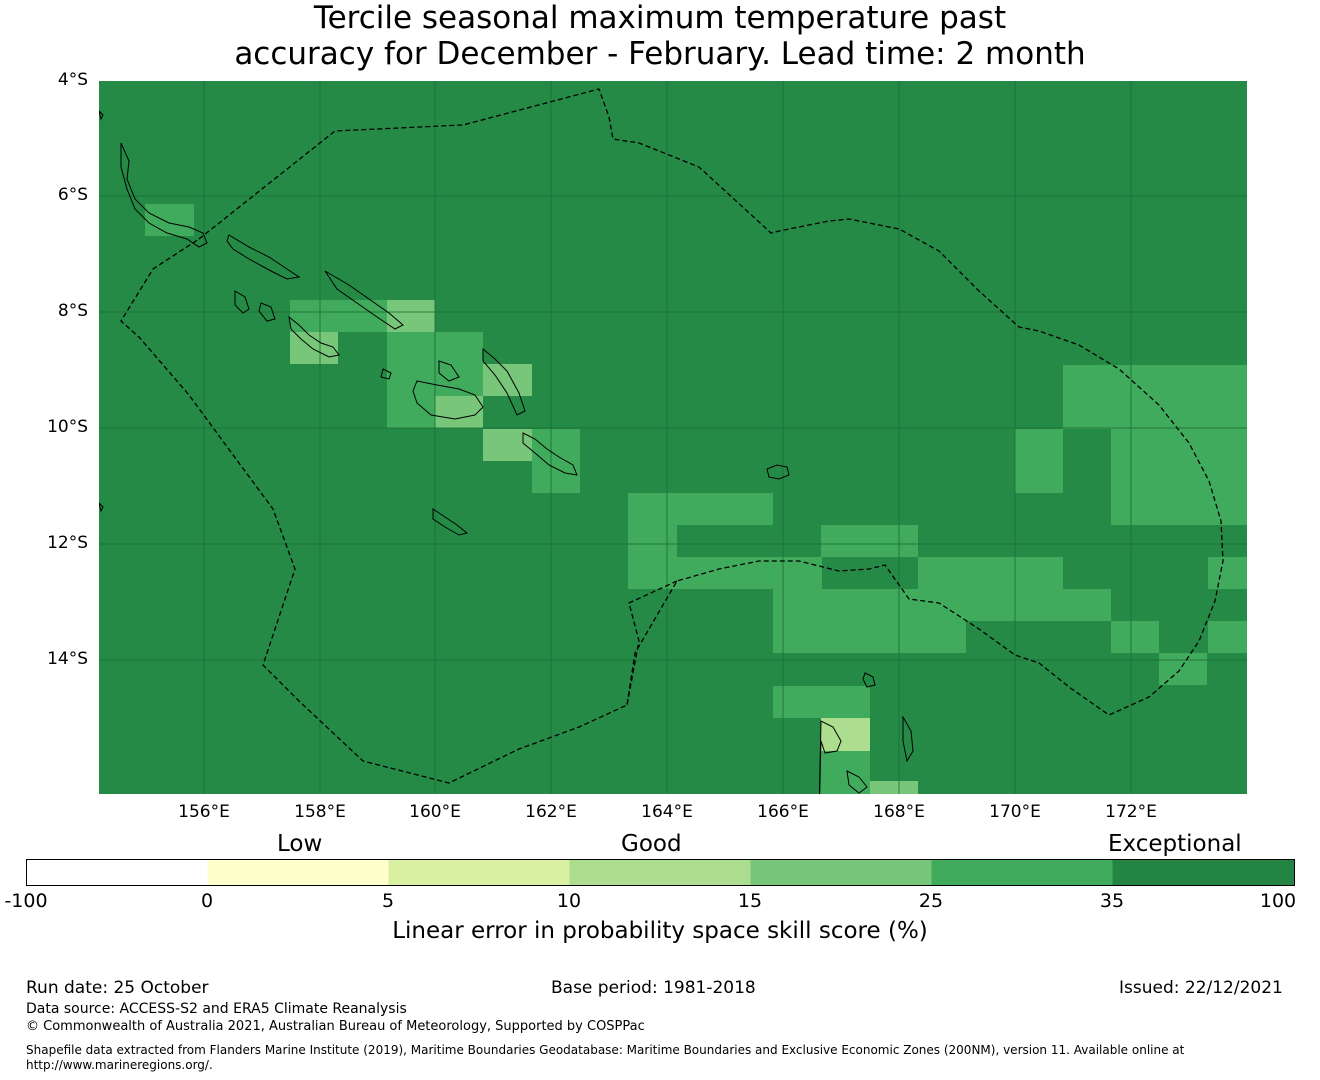  I want to click on tick-label-0: -100, so click(26, 901).